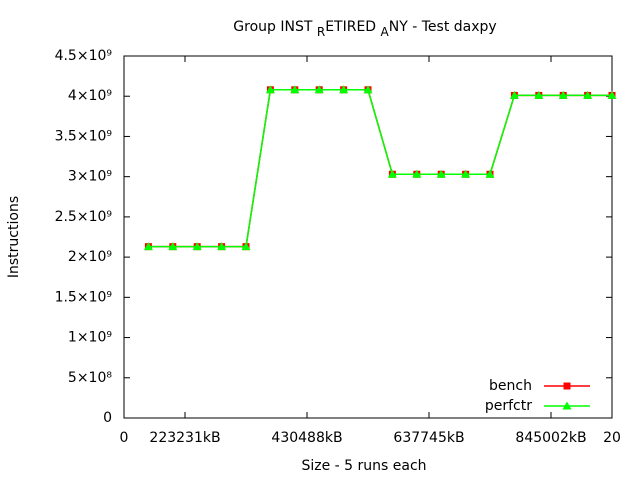  I want to click on legend-label: perfctr, so click(508, 406).